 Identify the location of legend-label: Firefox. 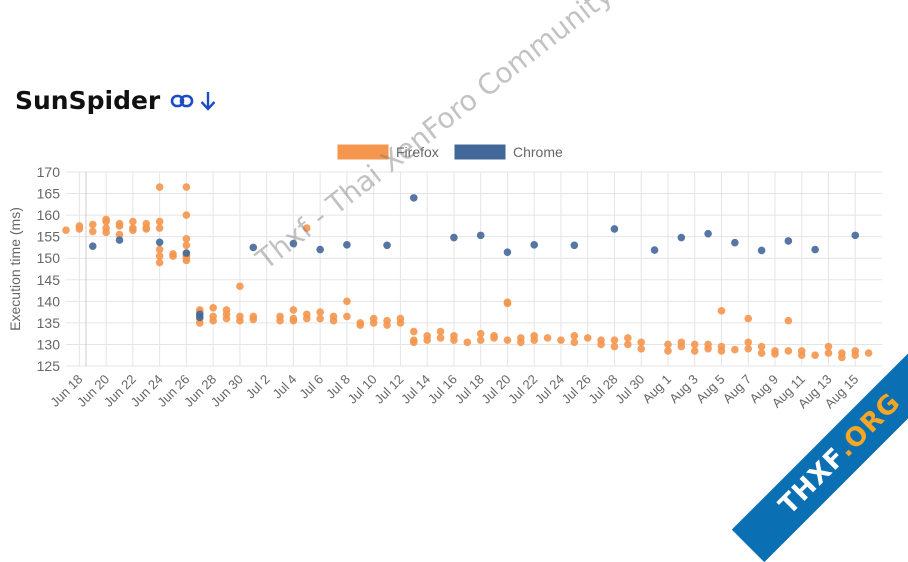
(417, 152).